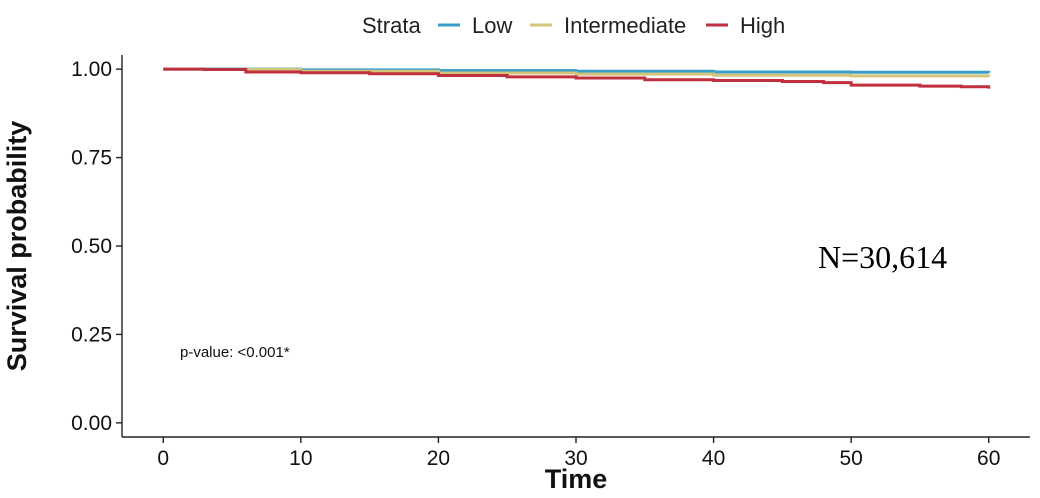 The width and height of the screenshot is (1040, 498). What do you see at coordinates (91, 423) in the screenshot?
I see `y-tick-label: 0.00` at bounding box center [91, 423].